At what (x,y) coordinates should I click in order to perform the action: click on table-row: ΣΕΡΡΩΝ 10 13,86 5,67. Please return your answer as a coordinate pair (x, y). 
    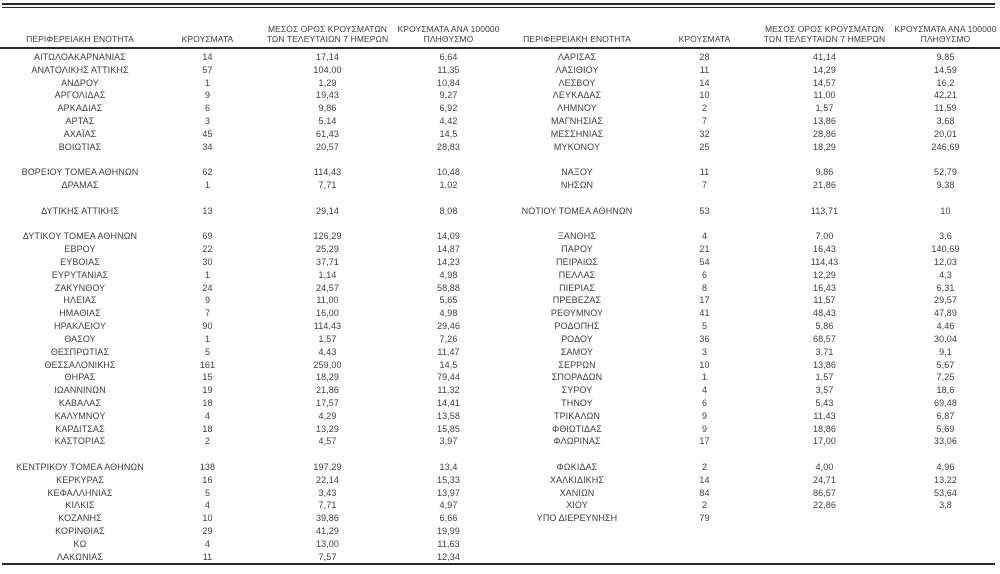
    Looking at the image, I should click on (745, 365).